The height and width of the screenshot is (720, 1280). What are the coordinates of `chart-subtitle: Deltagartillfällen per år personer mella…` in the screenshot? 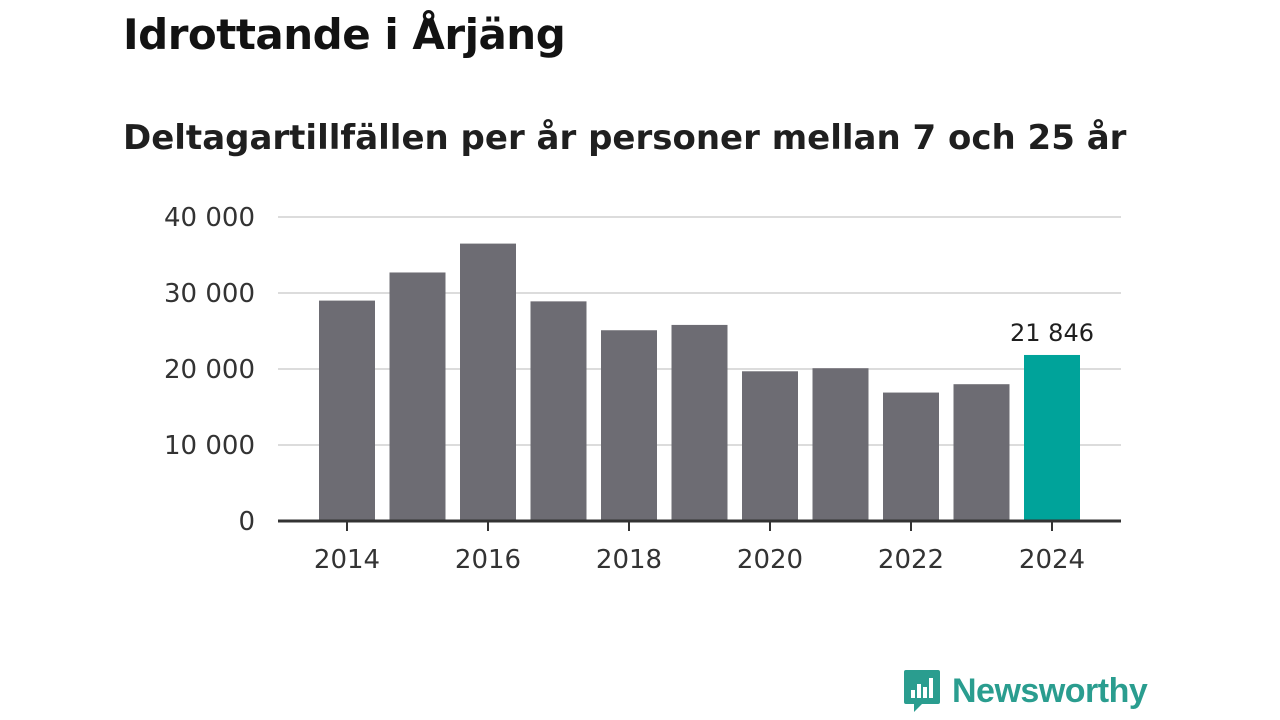 It's located at (625, 138).